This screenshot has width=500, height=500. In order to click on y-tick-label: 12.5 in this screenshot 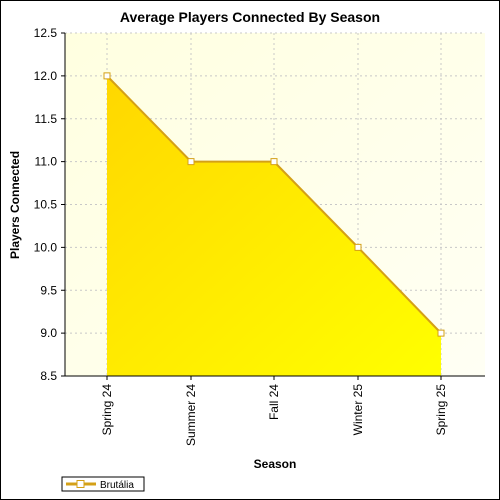, I will do `click(46, 33)`.